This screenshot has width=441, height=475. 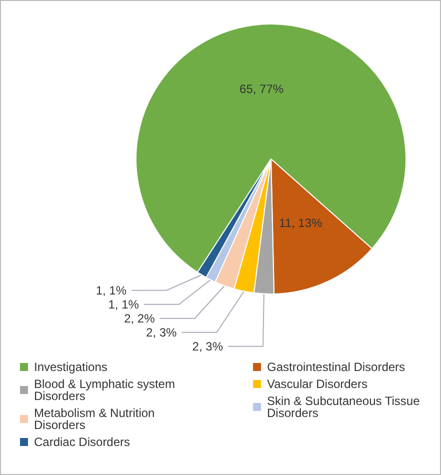 I want to click on legend-label: Vascular Disorders, so click(x=317, y=384).